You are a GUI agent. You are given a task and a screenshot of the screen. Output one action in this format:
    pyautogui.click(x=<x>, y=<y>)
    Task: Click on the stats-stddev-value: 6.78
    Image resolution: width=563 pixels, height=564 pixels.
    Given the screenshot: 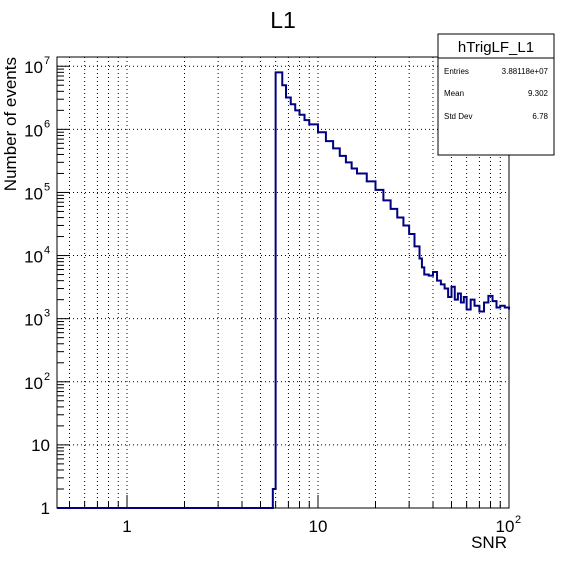 What is the action you would take?
    pyautogui.click(x=540, y=116)
    